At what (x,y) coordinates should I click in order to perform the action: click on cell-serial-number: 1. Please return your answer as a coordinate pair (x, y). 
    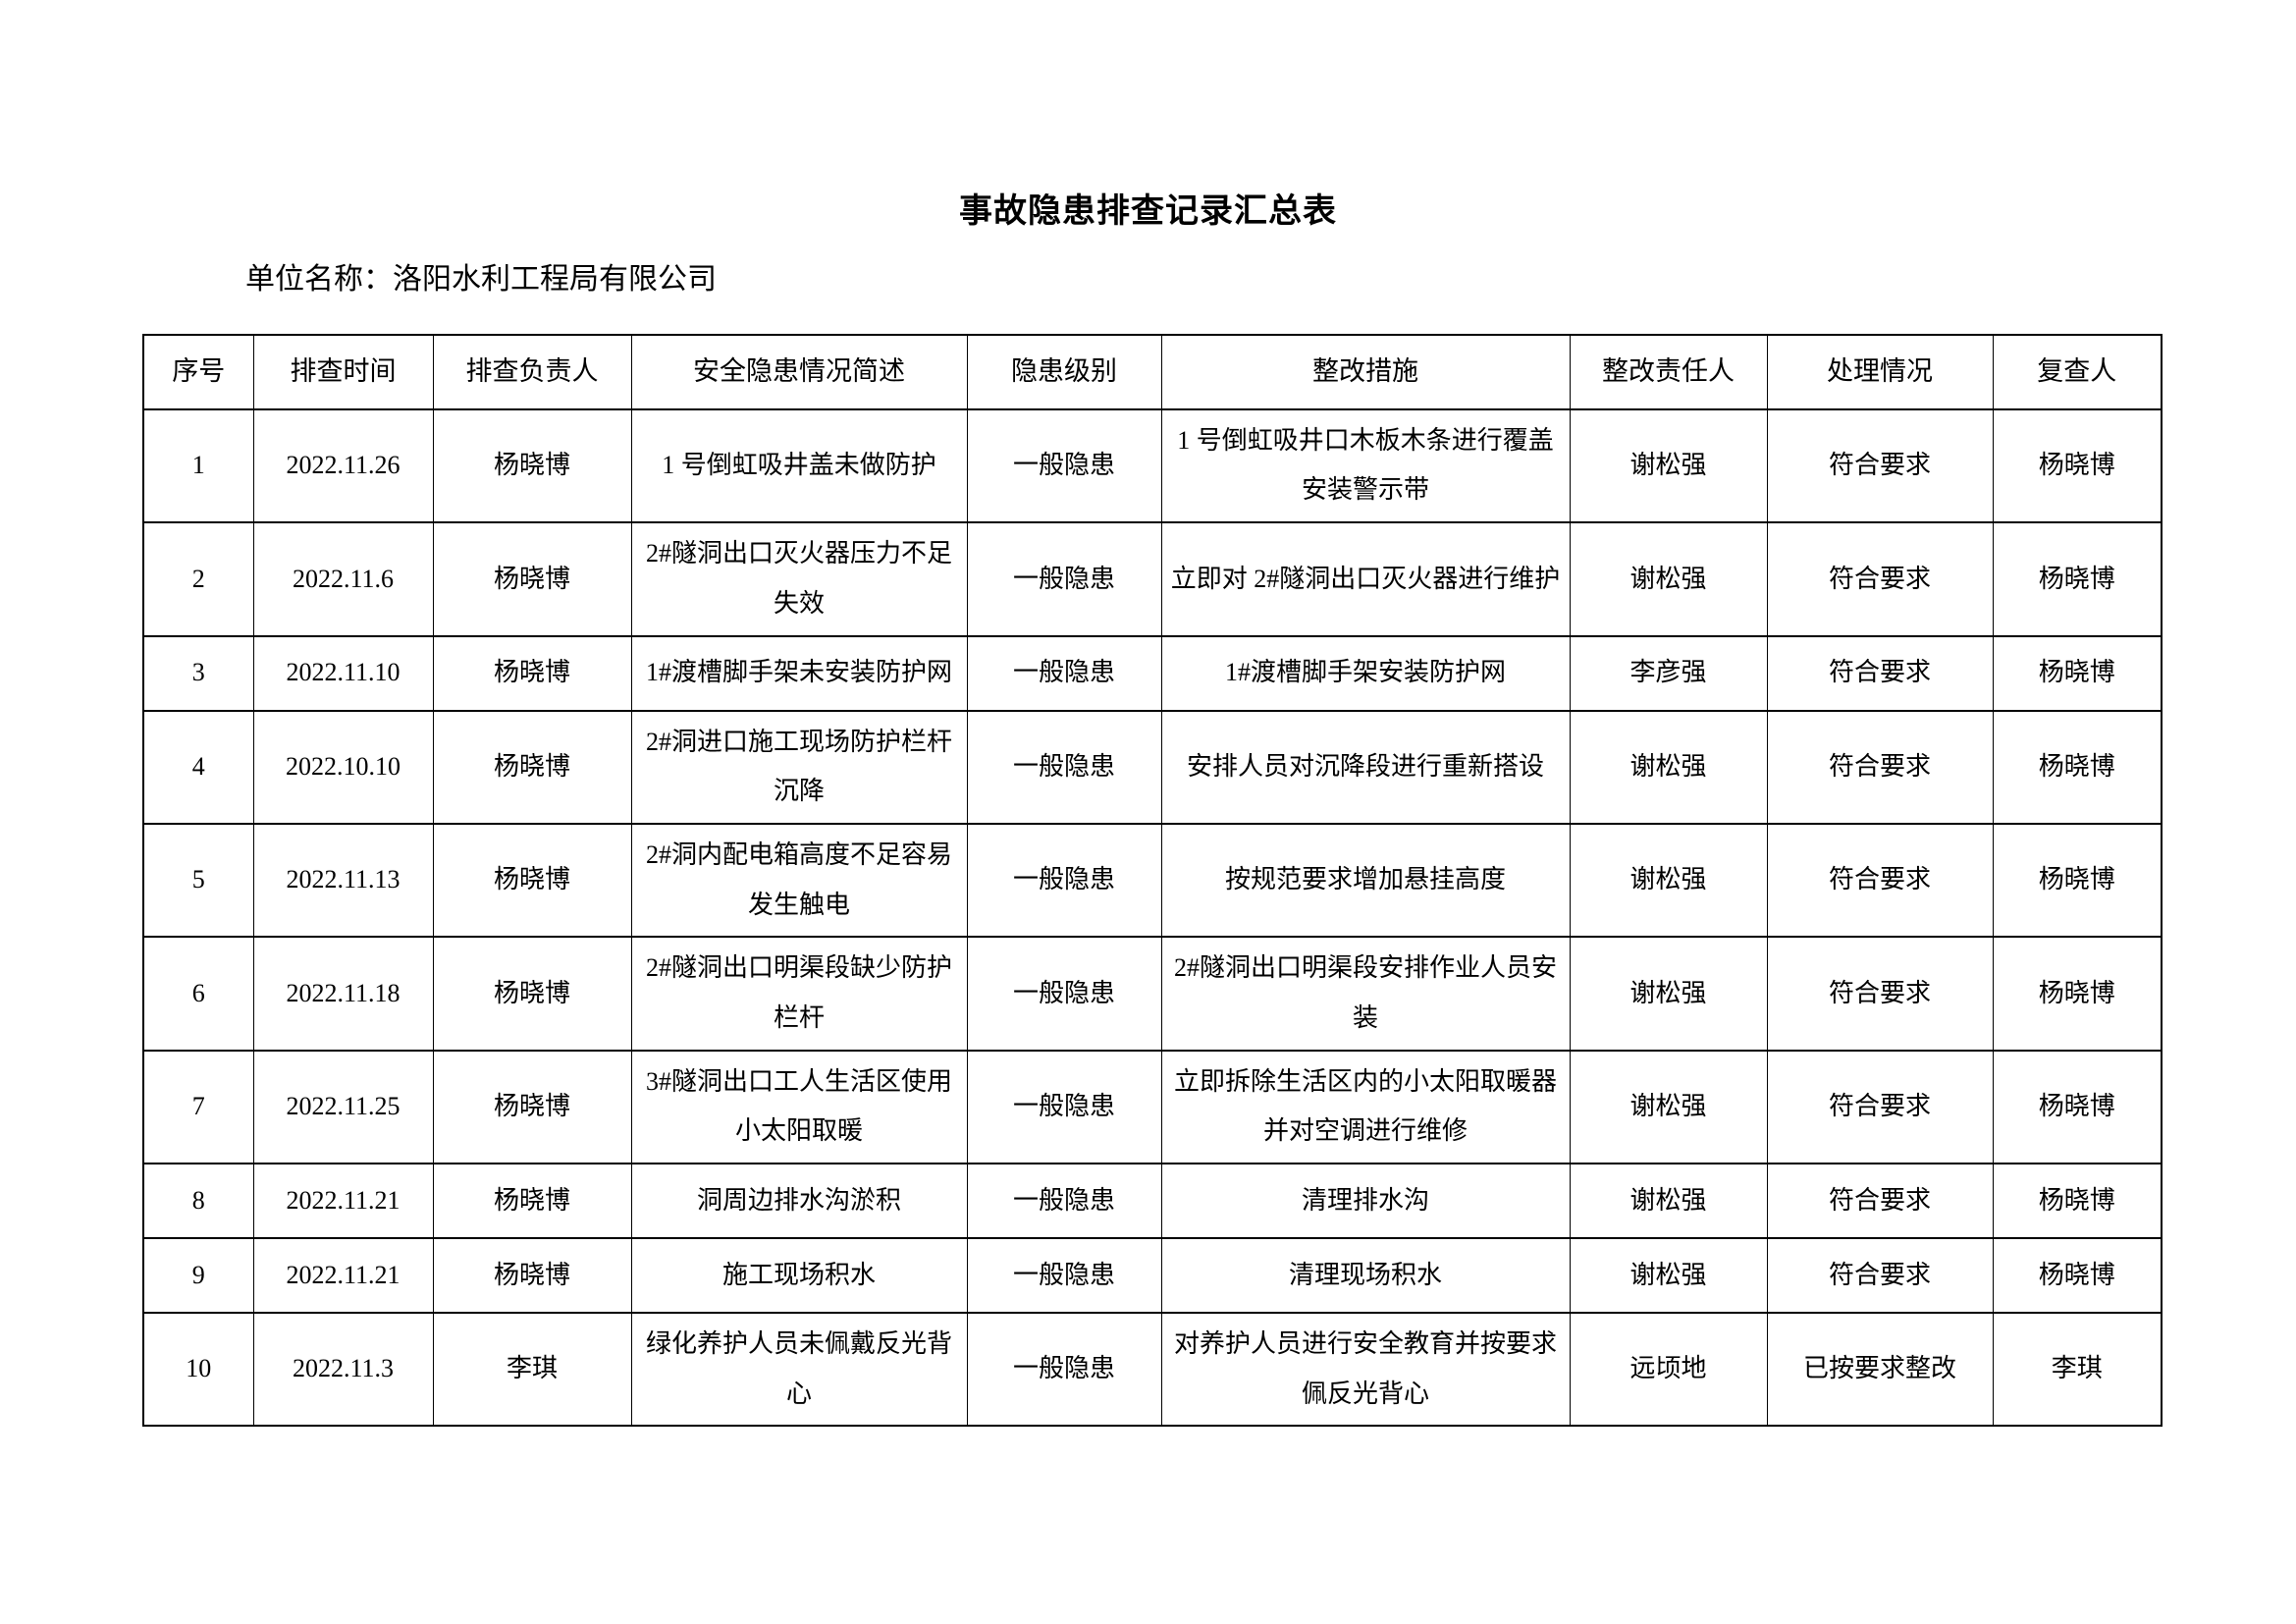
    Looking at the image, I should click on (198, 465).